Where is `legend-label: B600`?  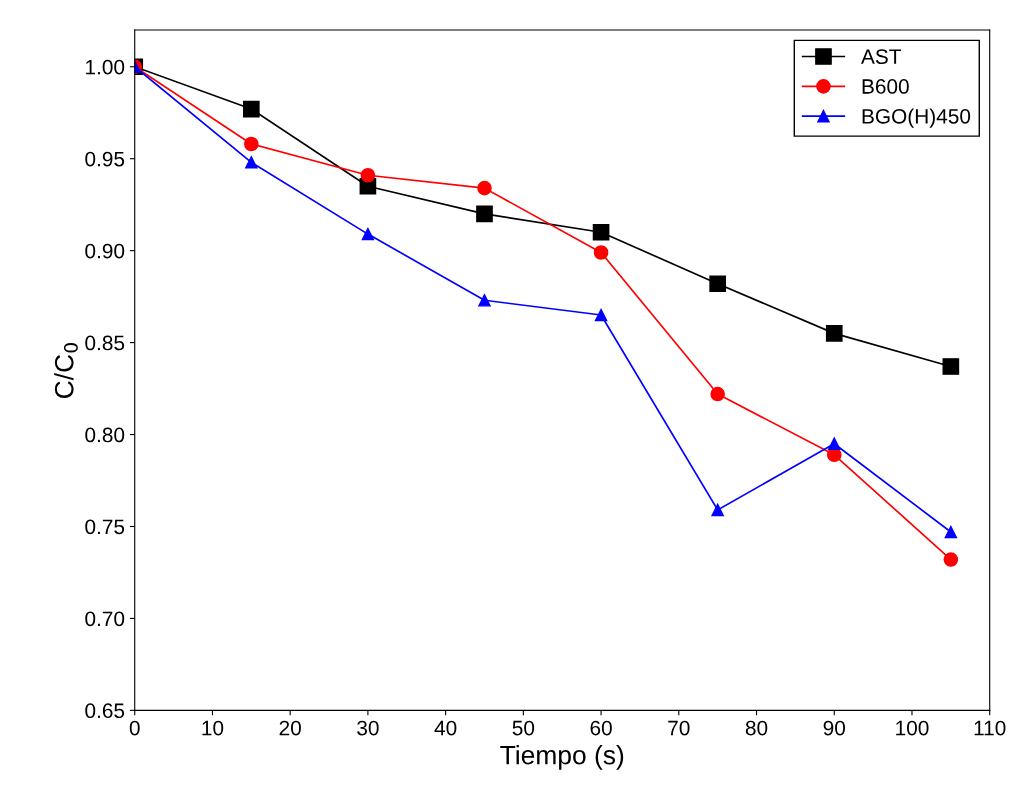 legend-label: B600 is located at coordinates (885, 86).